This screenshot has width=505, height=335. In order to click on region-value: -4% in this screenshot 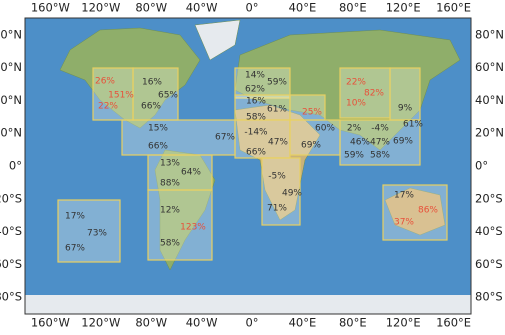, I will do `click(380, 129)`.